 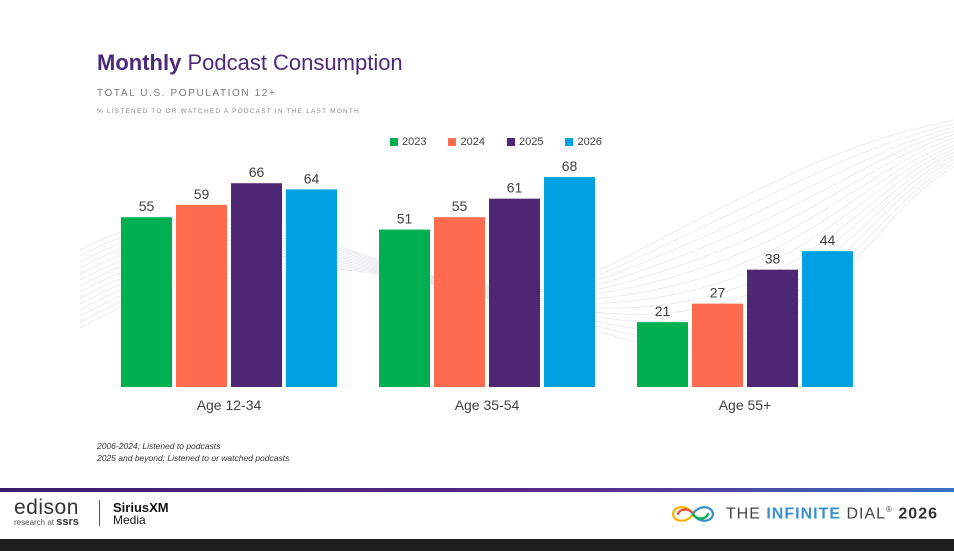 What do you see at coordinates (864, 514) in the screenshot?
I see `dial-rest: DIAL` at bounding box center [864, 514].